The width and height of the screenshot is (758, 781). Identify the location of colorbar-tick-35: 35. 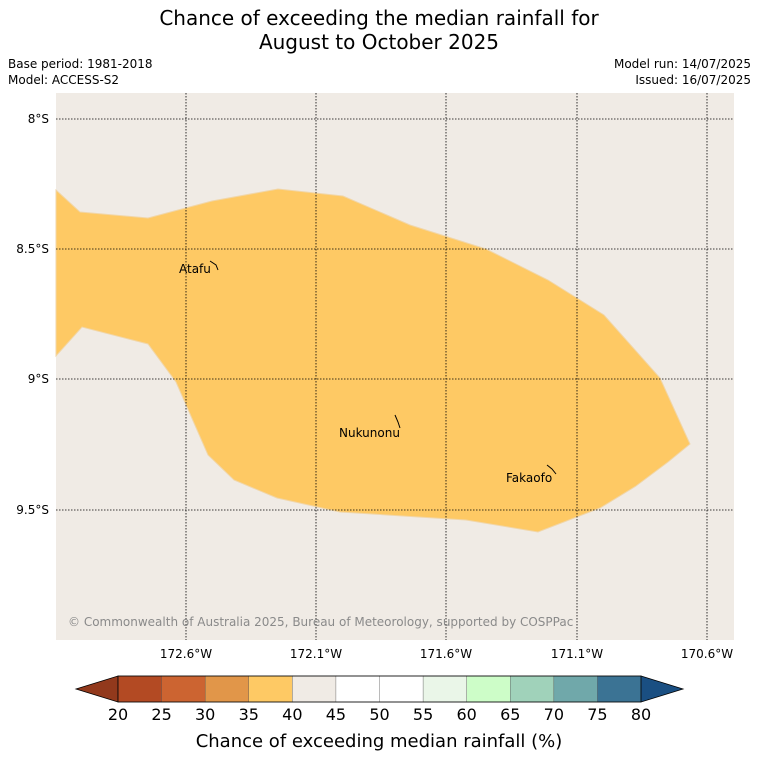
(249, 714).